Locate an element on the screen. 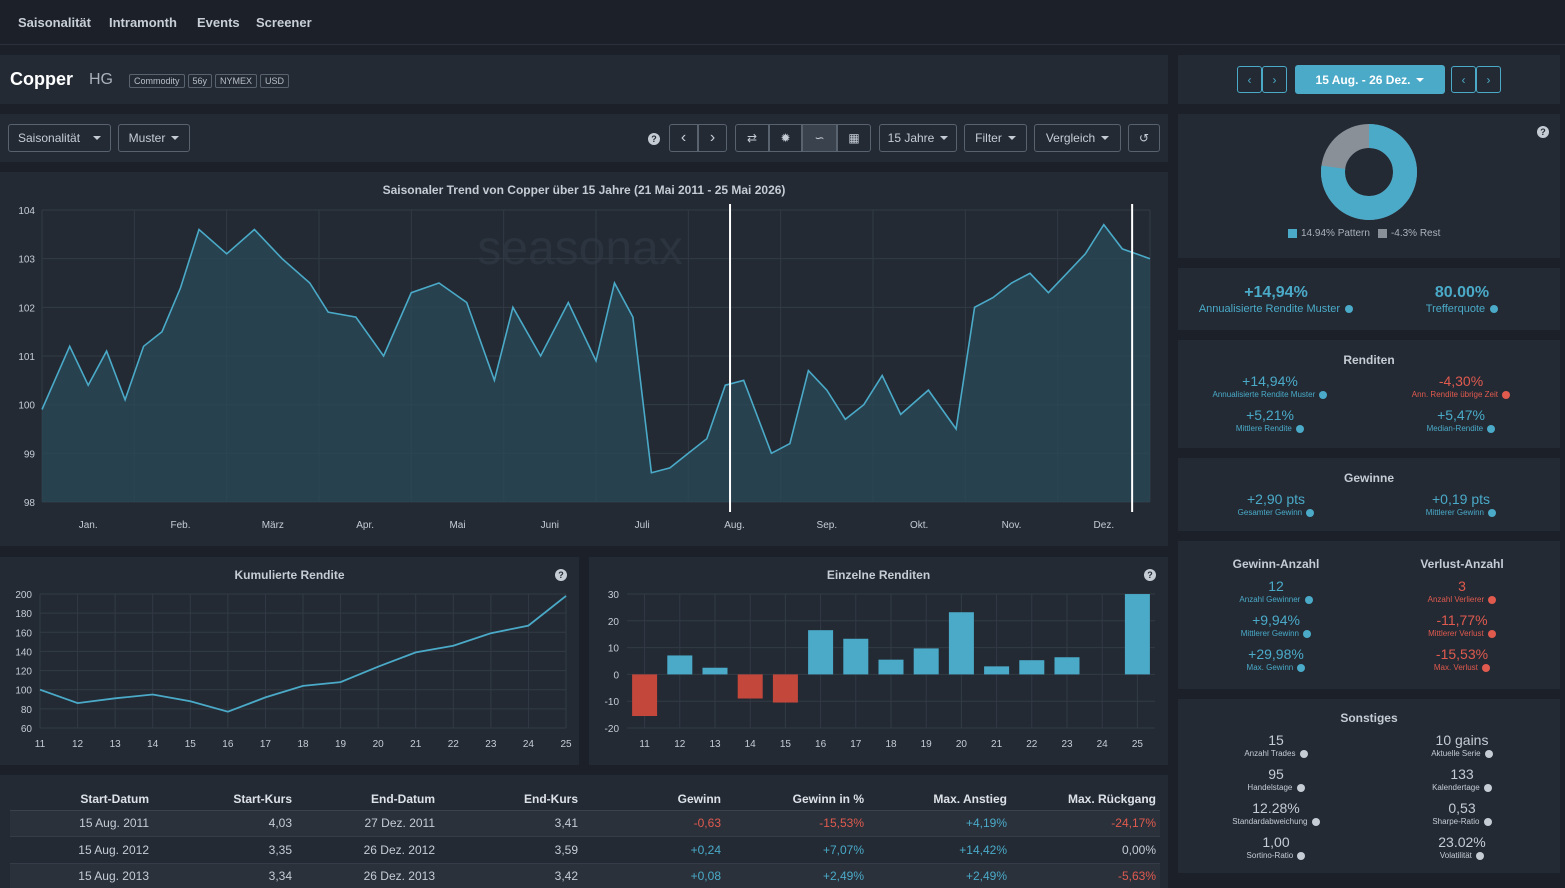 This screenshot has width=1565, height=888. reset-button: ↺ is located at coordinates (1144, 138).